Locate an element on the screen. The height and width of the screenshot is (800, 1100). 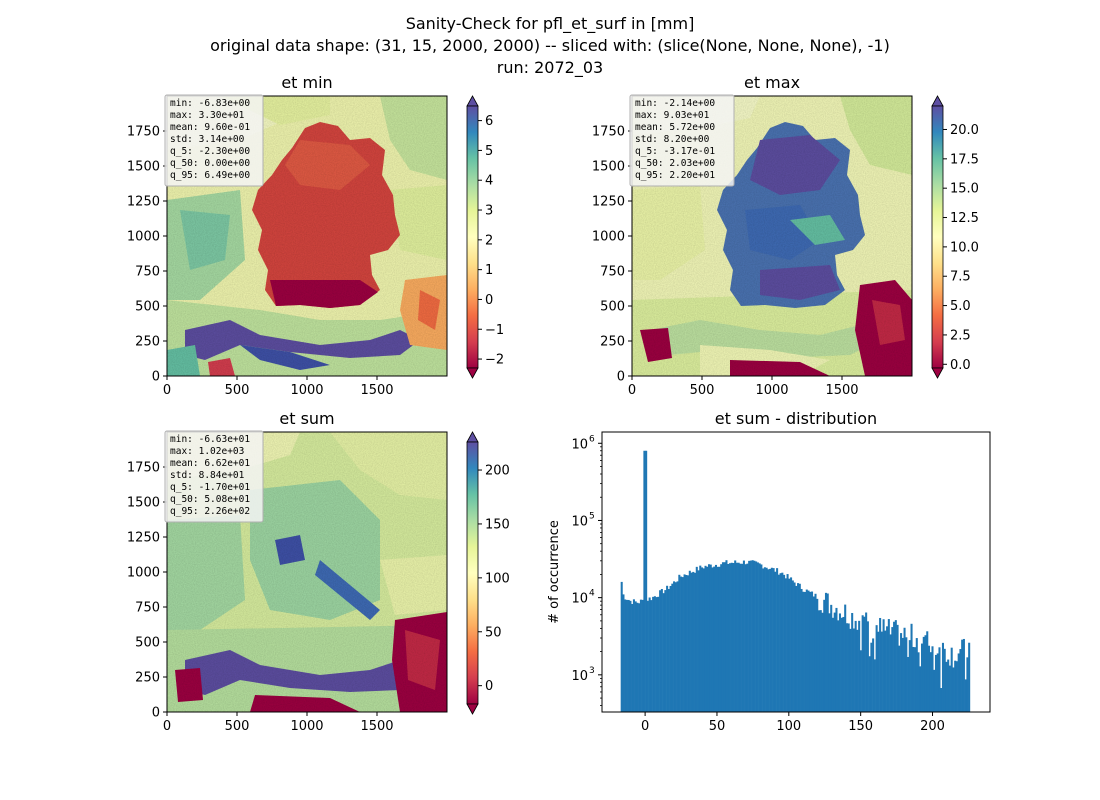
x-tick-label: 150 is located at coordinates (860, 726).